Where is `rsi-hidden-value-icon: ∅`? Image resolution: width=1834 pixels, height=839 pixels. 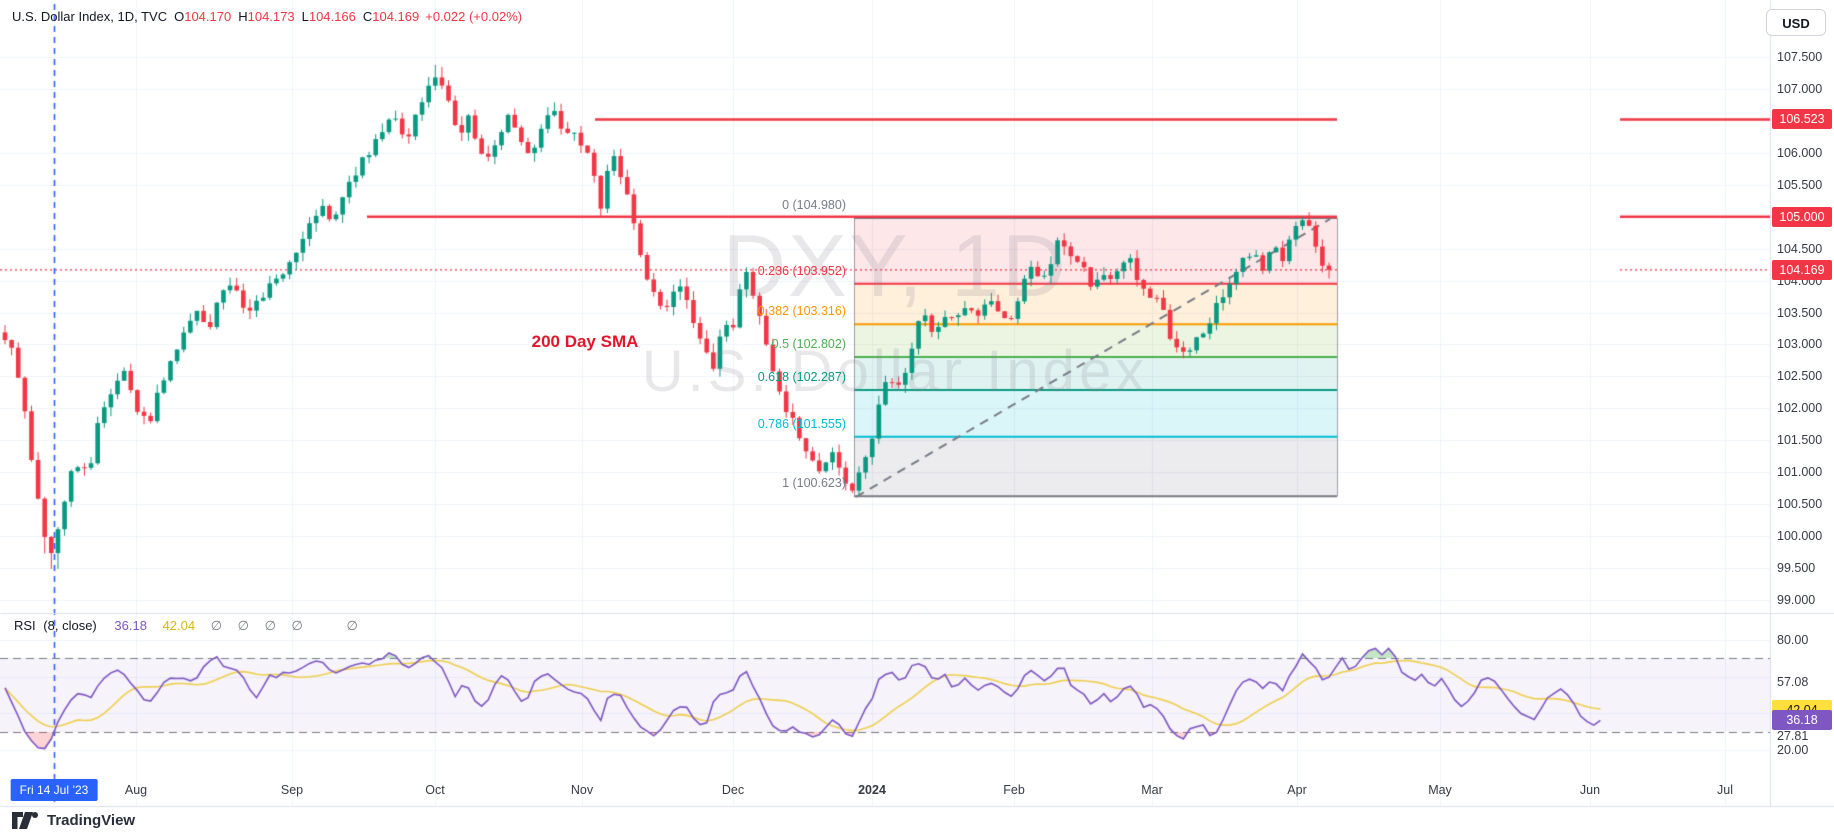 rsi-hidden-value-icon: ∅ is located at coordinates (352, 625).